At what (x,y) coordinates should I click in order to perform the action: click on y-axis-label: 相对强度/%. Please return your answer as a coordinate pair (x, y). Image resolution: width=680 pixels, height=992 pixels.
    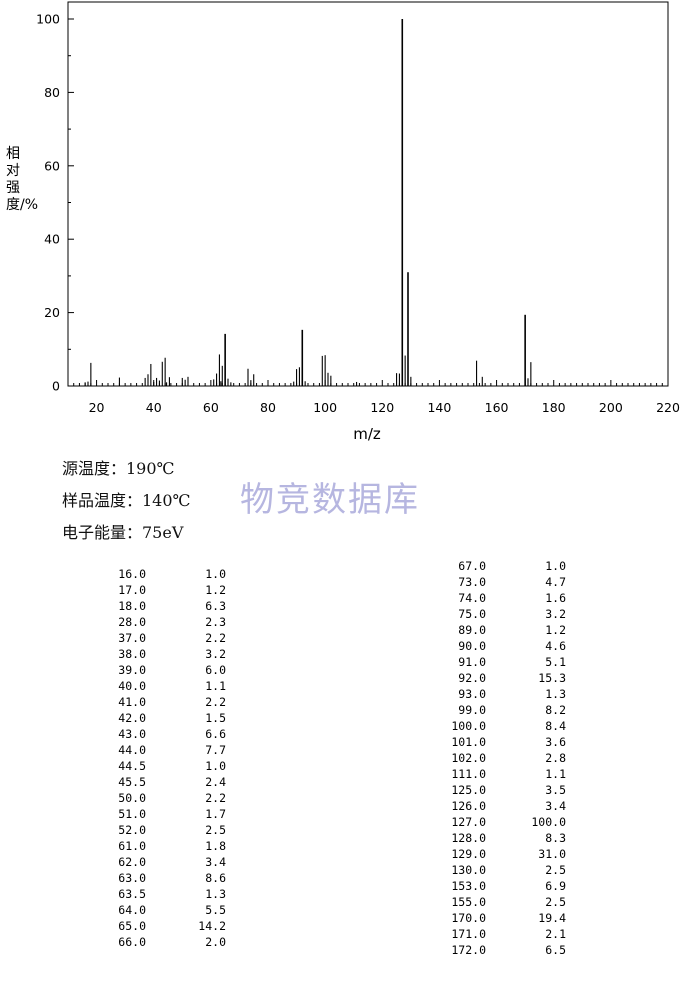
    Looking at the image, I should click on (22, 179).